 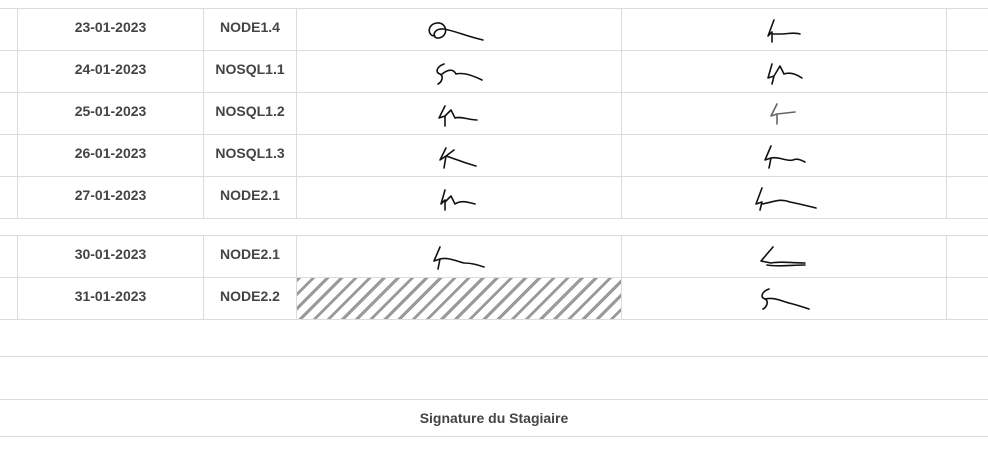 What do you see at coordinates (250, 27) in the screenshot?
I see `module-cell: NODE1.4` at bounding box center [250, 27].